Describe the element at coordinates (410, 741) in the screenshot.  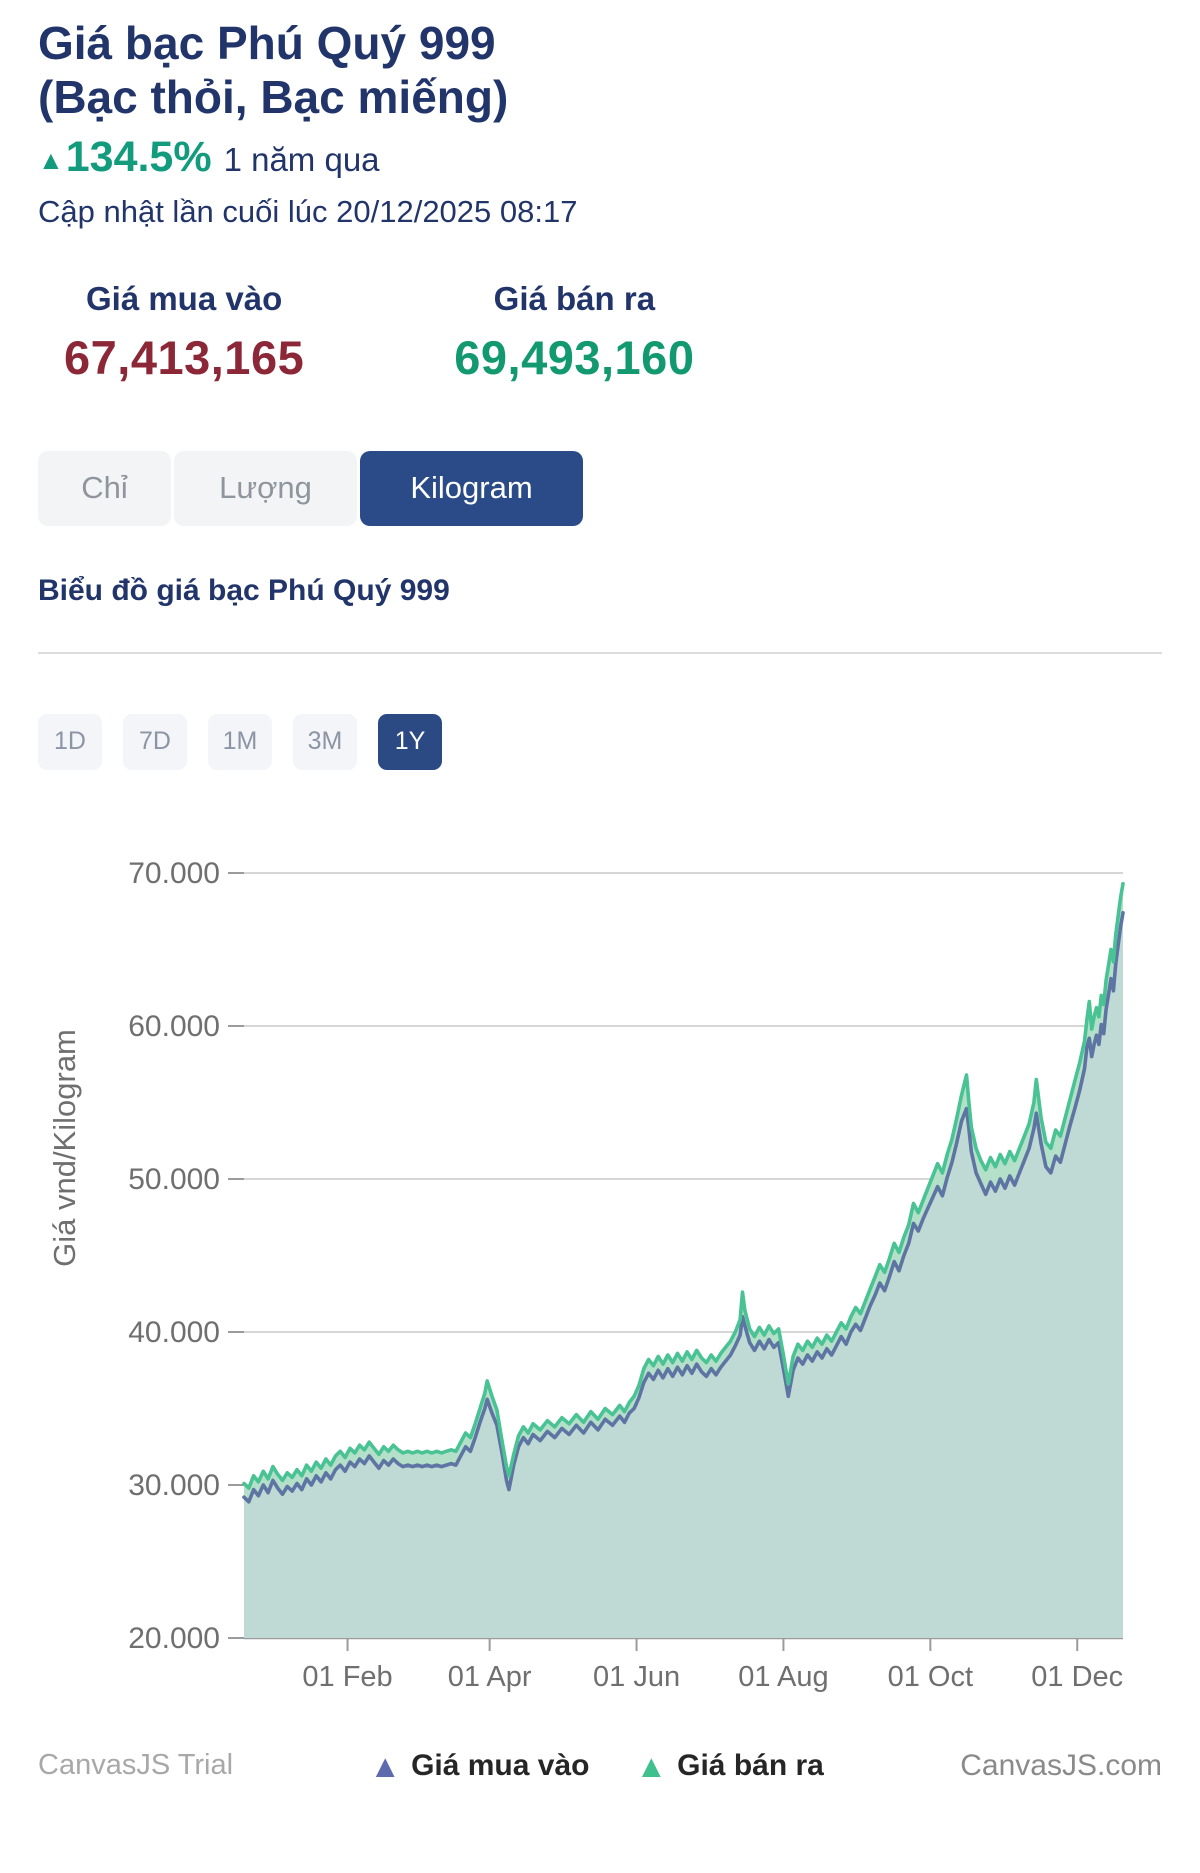
I see `range-button-1y: 1Y` at that location.